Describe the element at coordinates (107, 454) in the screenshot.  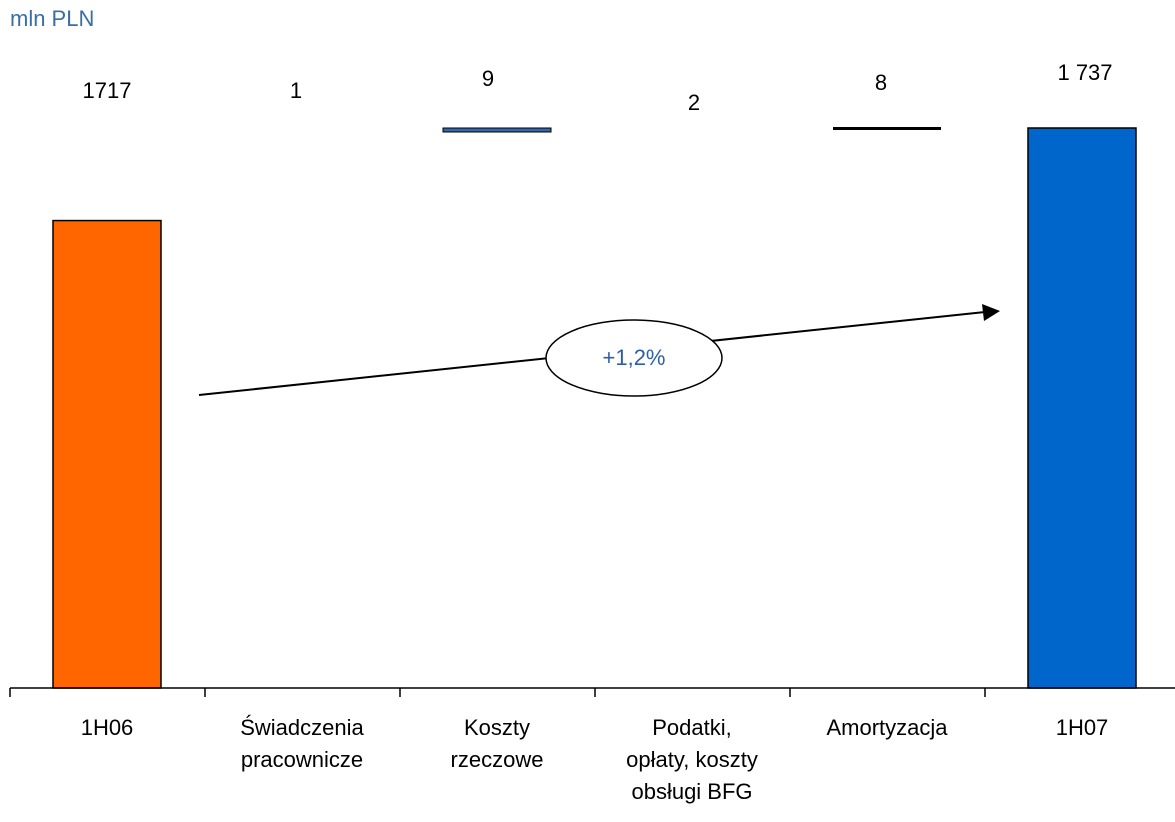
I see `bar-1h06` at that location.